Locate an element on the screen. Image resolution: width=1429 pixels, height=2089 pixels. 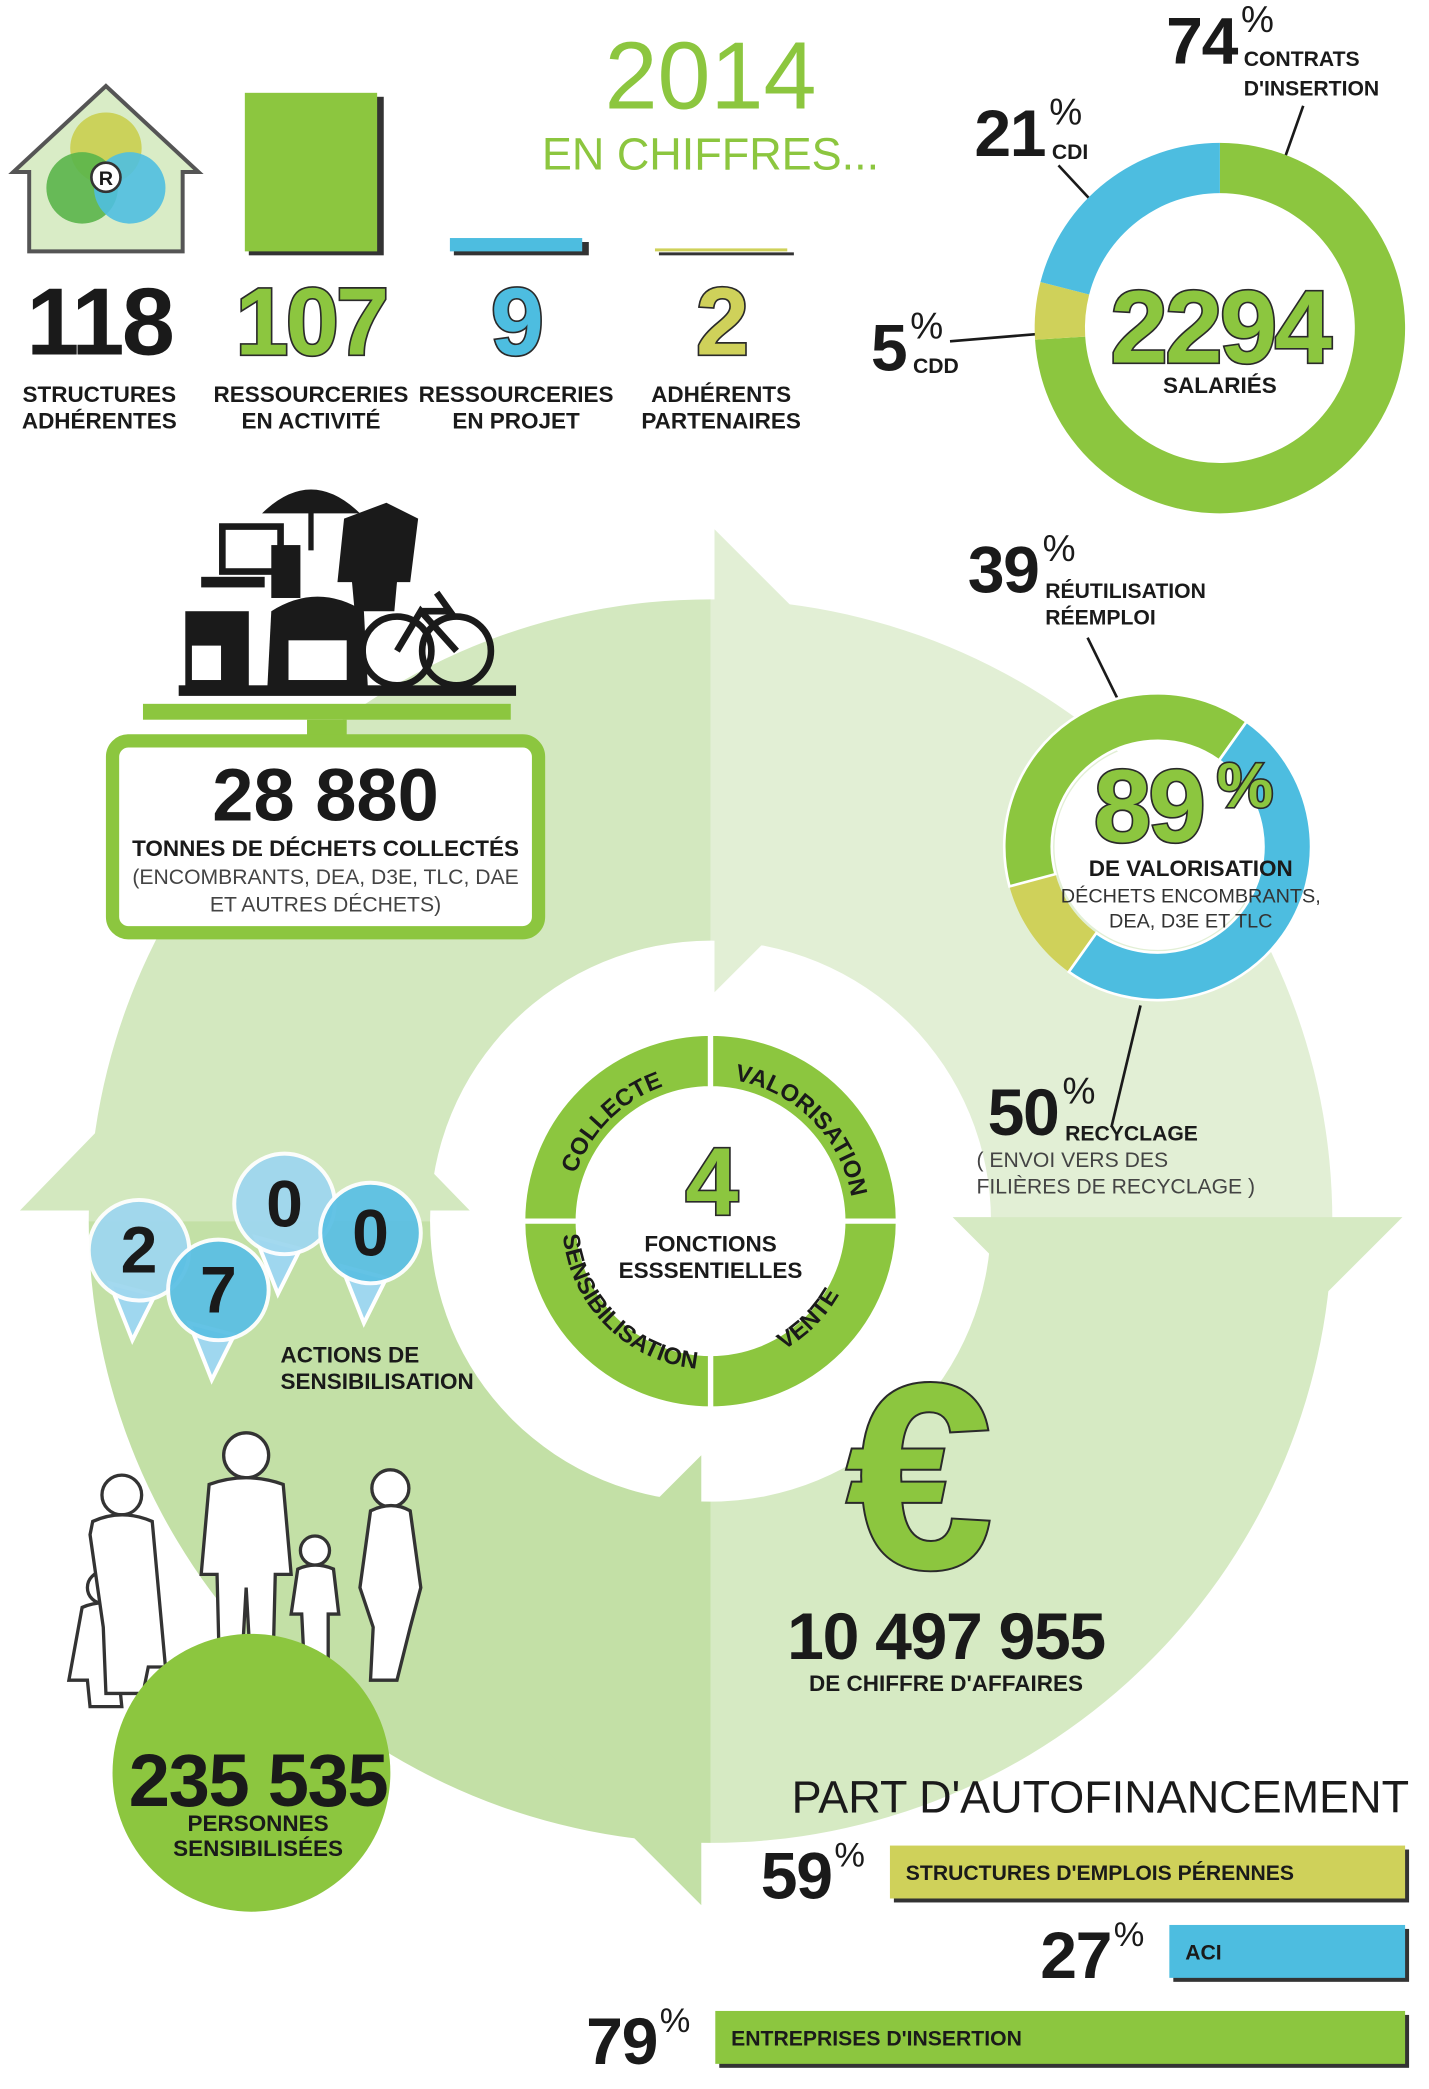
segment-note: FILIÈRES DE RECYCLAGE ) is located at coordinates (1115, 1185).